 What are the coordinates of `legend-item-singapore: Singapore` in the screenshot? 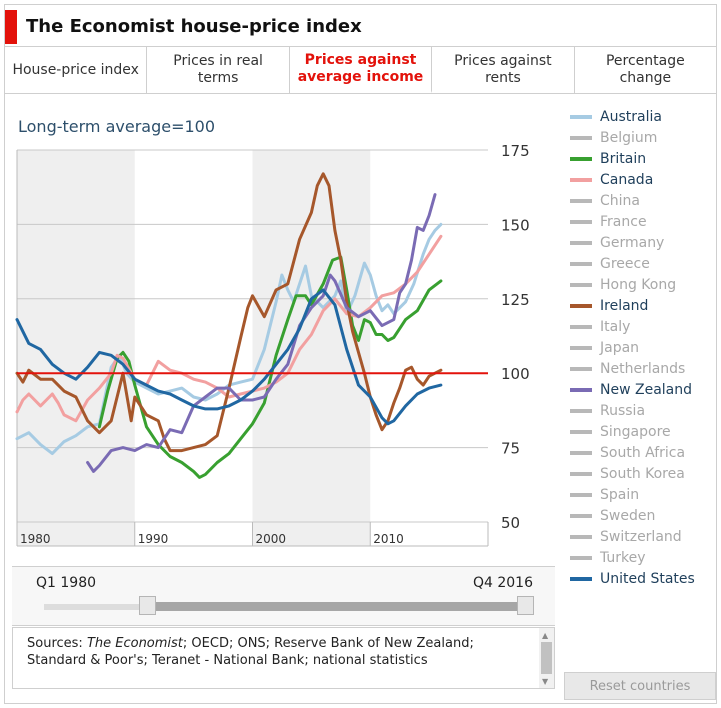 It's located at (640, 431).